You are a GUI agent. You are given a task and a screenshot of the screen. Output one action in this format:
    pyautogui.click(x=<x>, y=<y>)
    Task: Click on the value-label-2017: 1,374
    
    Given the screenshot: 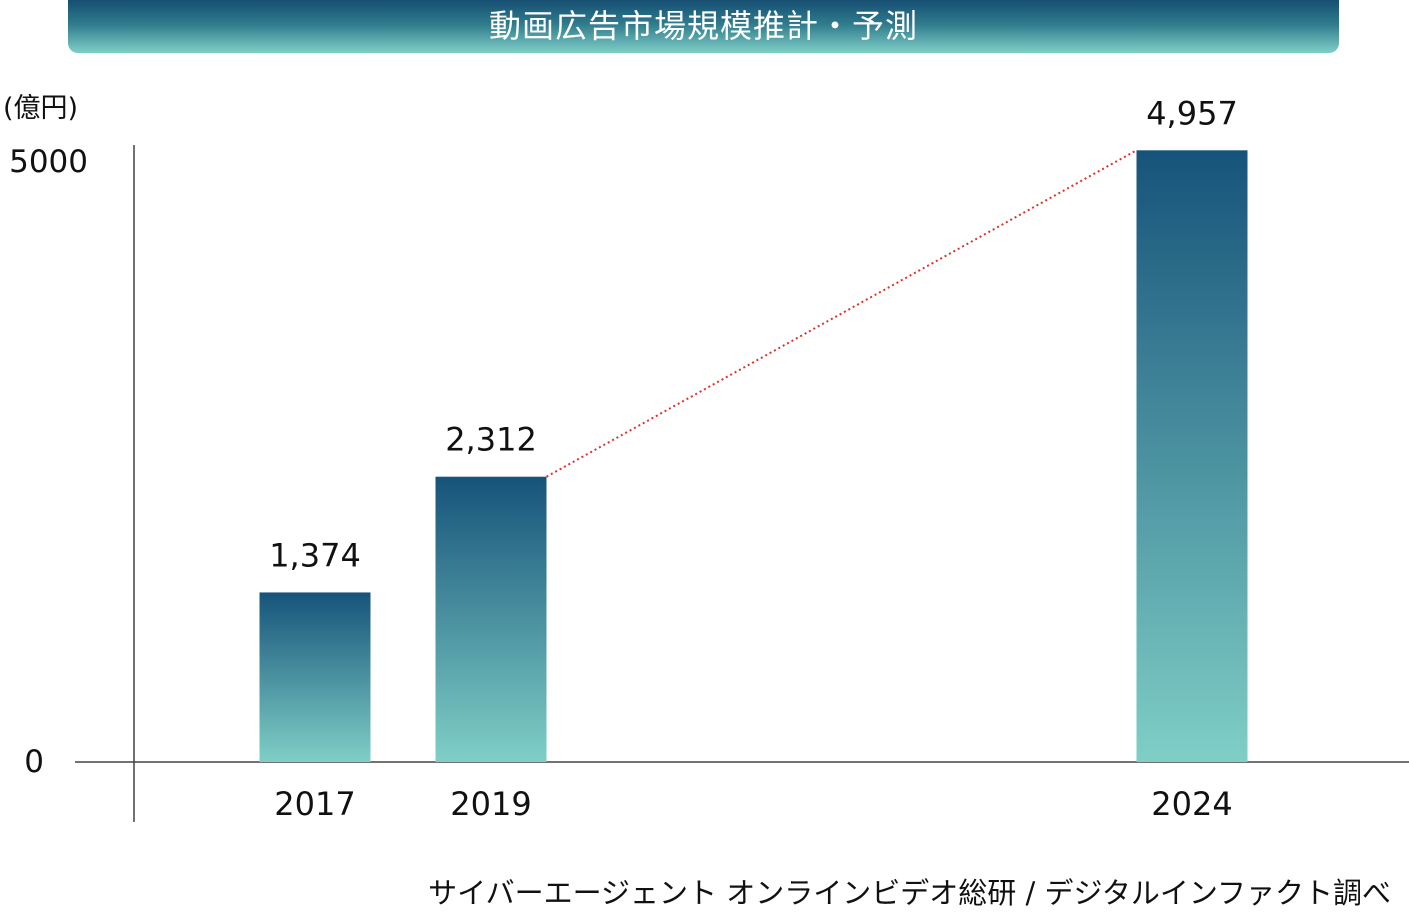 What is the action you would take?
    pyautogui.click(x=315, y=555)
    